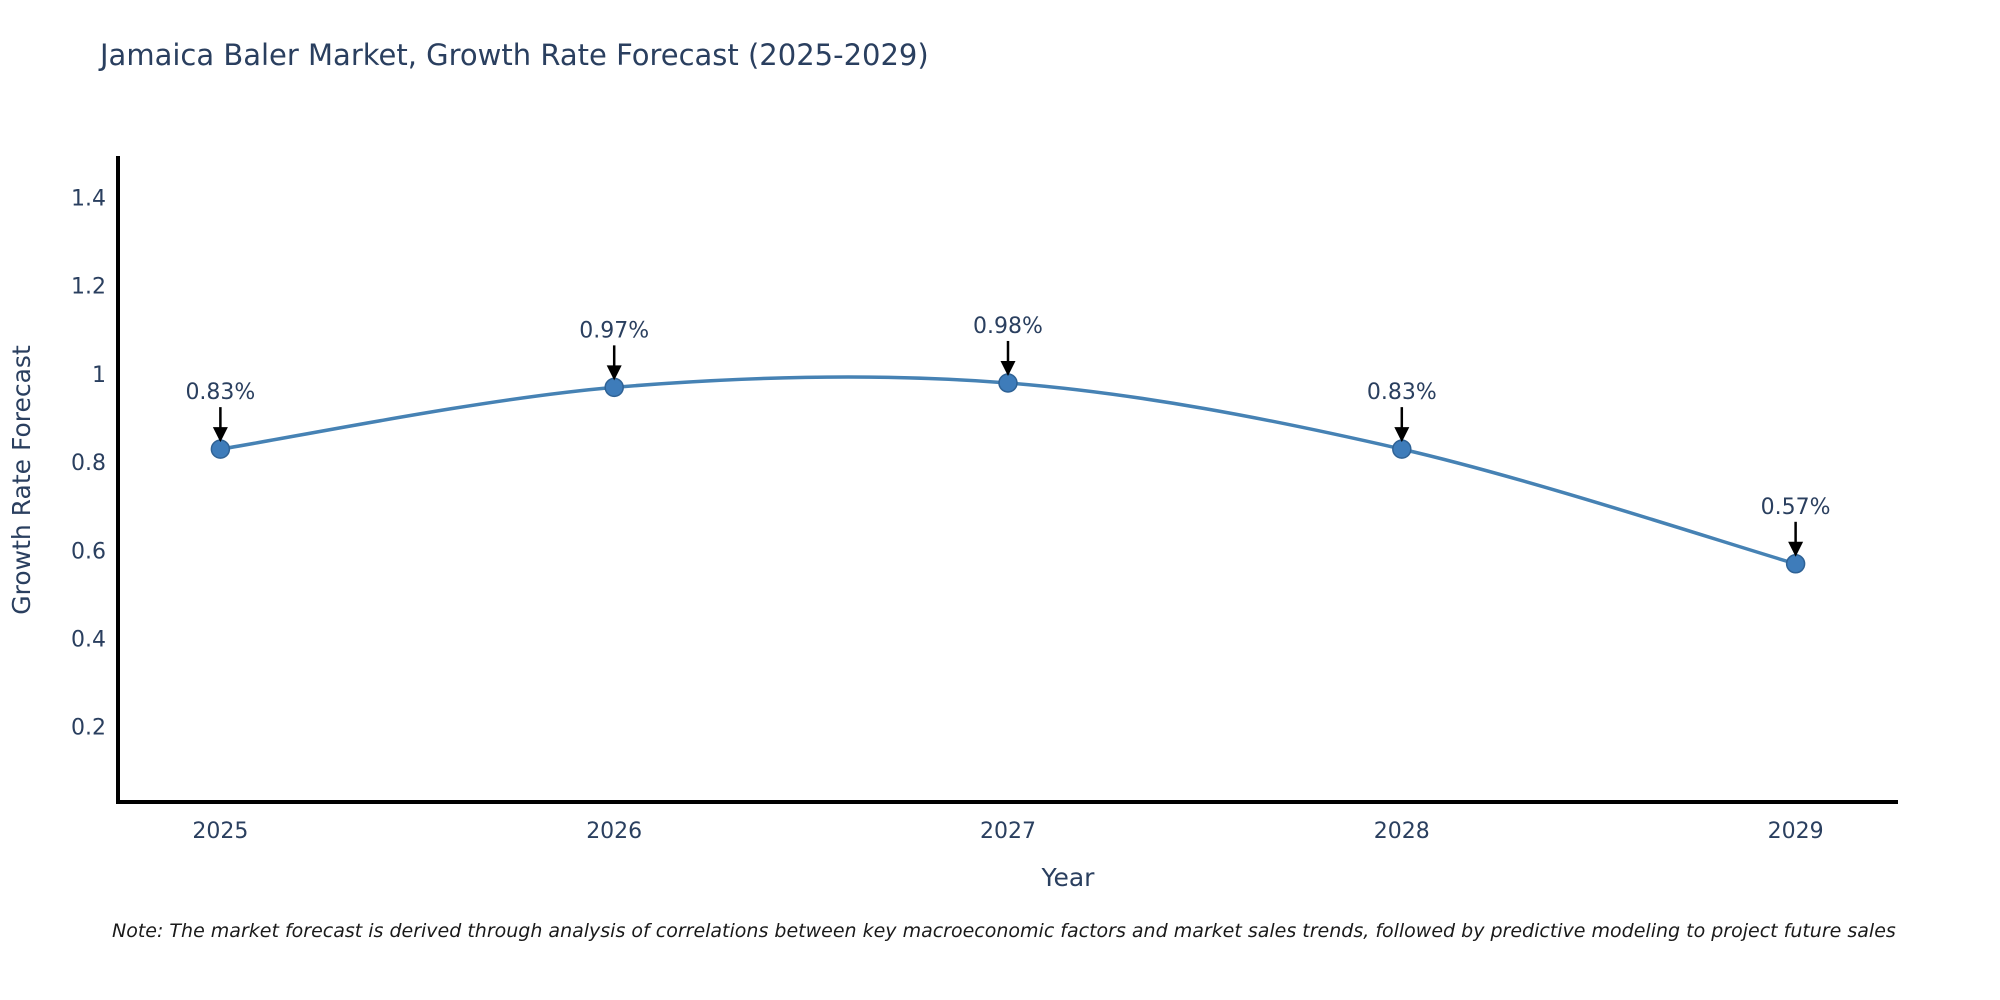 This screenshot has width=2000, height=1000. Describe the element at coordinates (1796, 831) in the screenshot. I see `x-tick-label: 2029` at that location.